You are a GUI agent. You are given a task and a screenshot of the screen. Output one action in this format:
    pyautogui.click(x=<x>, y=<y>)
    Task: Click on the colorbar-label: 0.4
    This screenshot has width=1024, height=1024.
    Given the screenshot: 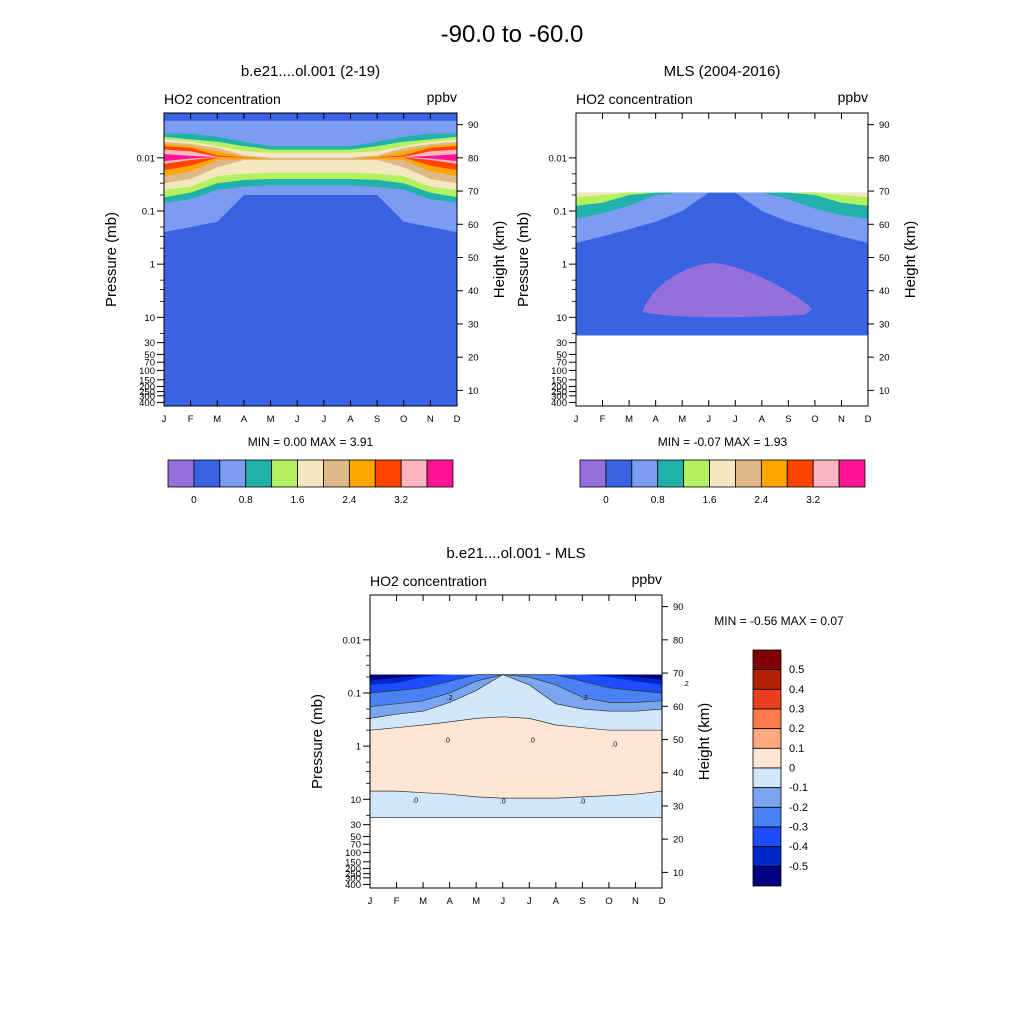 What is the action you would take?
    pyautogui.click(x=796, y=690)
    